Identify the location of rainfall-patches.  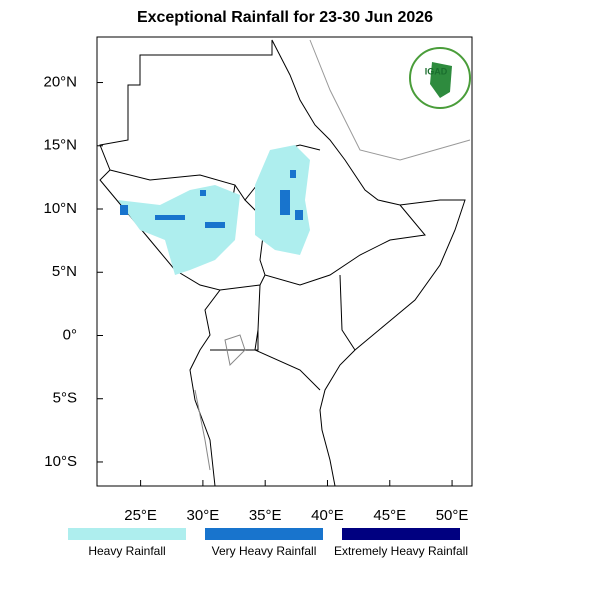
(214, 210).